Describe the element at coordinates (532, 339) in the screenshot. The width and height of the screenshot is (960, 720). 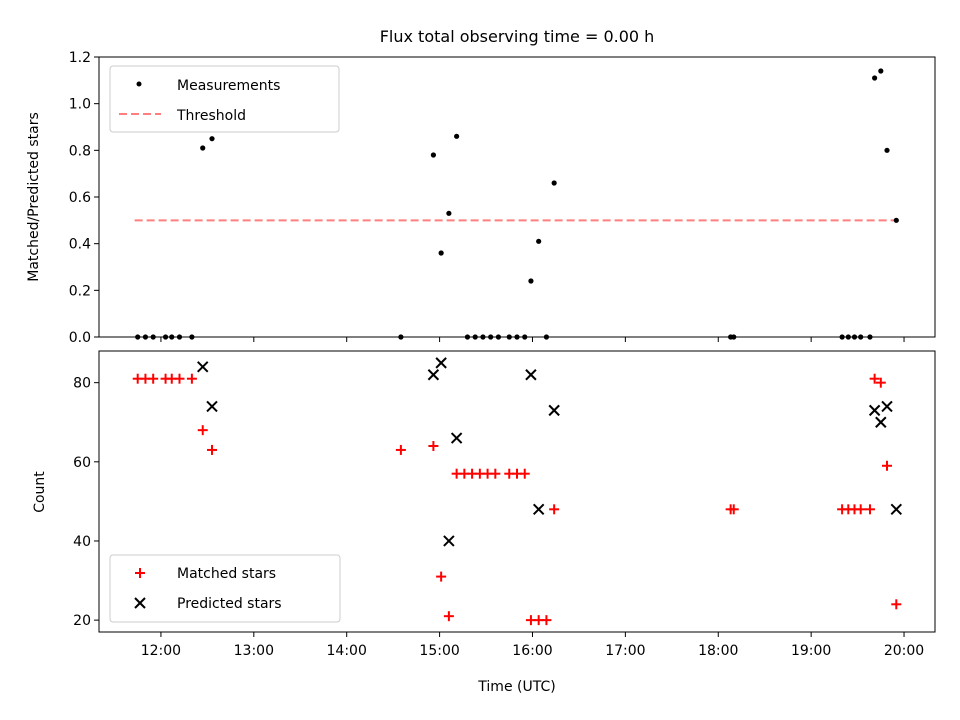
I see `top-x-ticks` at that location.